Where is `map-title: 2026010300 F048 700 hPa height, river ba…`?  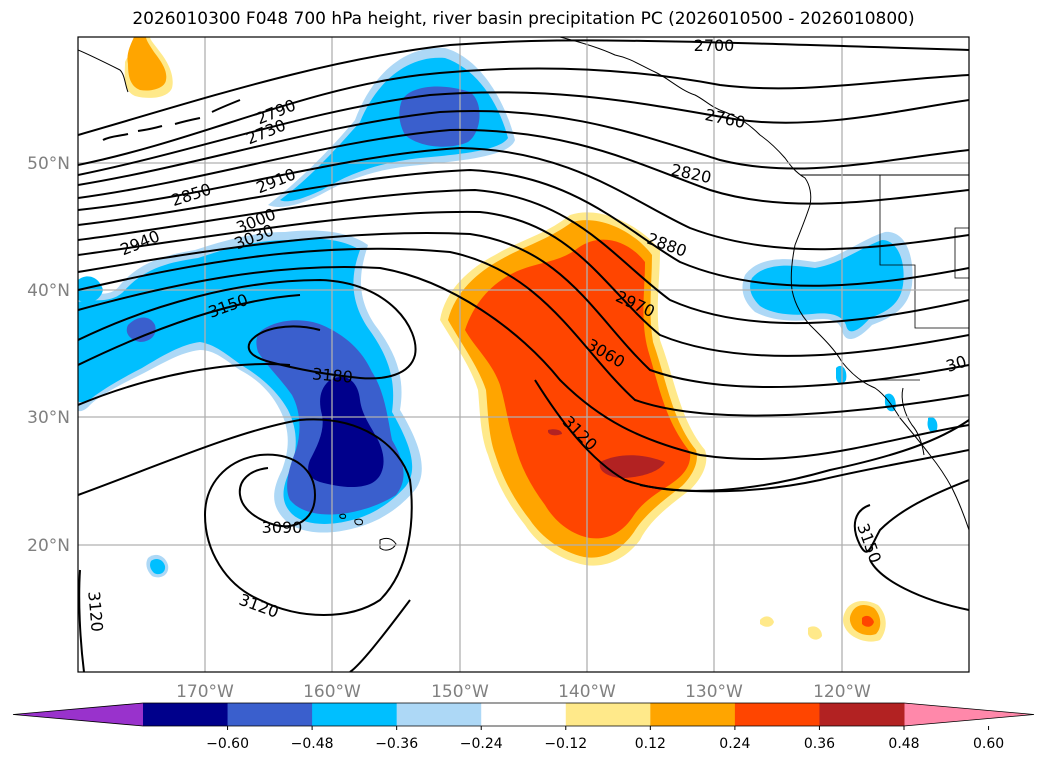 map-title: 2026010300 F048 700 hPa height, river ba… is located at coordinates (523, 19).